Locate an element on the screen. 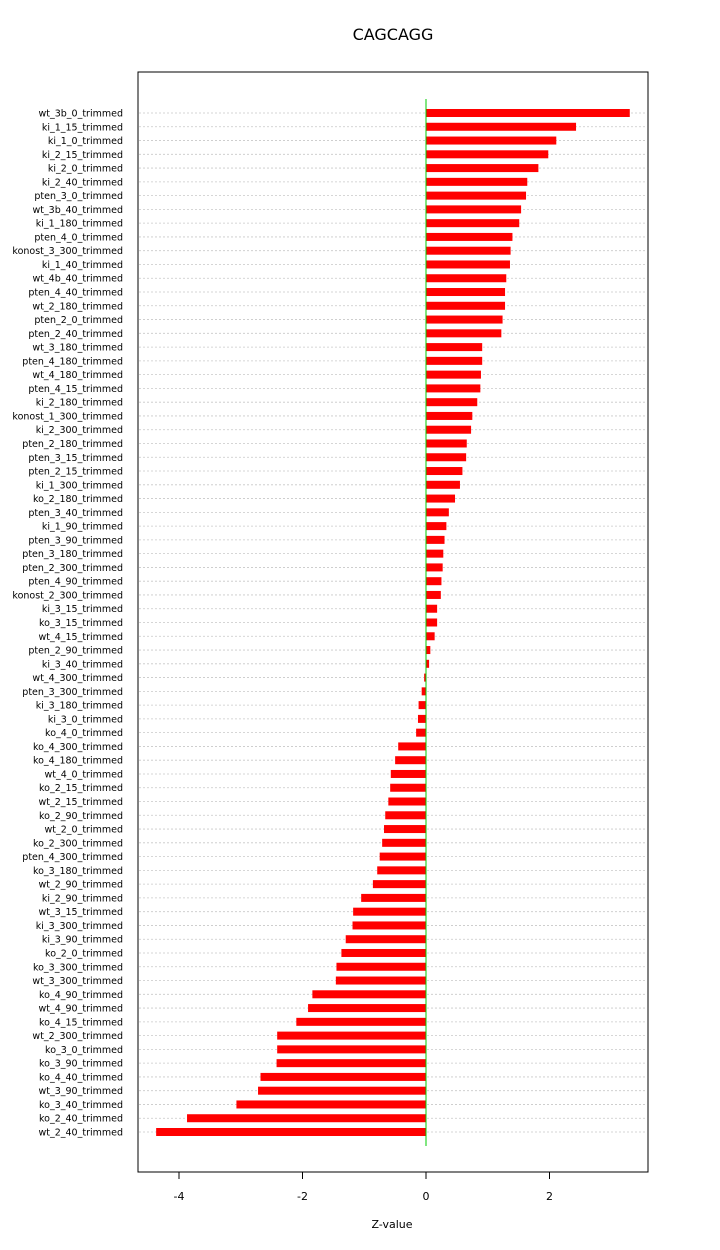  bar-ko_3_15_trimmed is located at coordinates (432, 622).